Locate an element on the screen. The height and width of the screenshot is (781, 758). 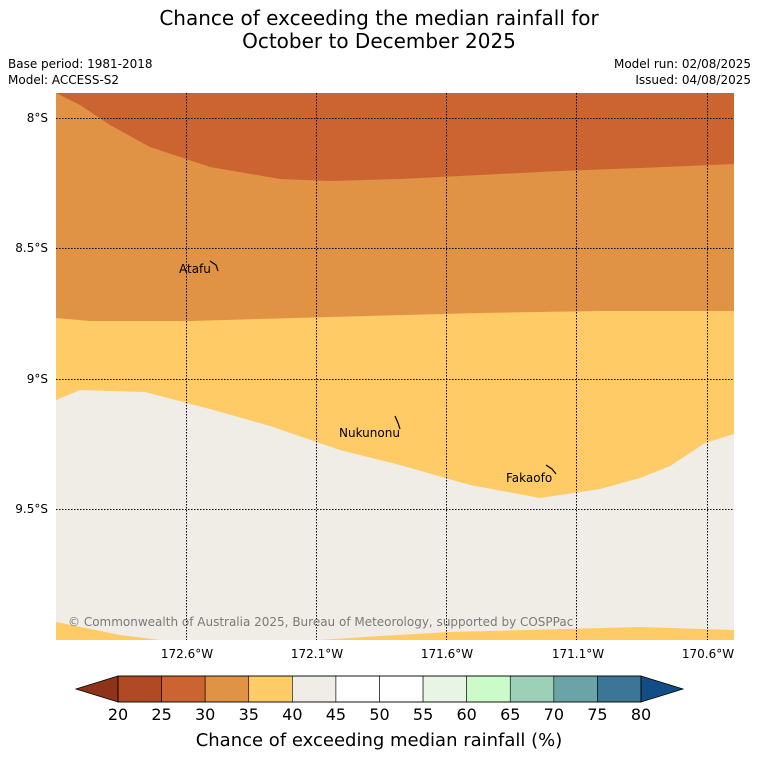
colorbar-under-triangle is located at coordinates (96, 689).